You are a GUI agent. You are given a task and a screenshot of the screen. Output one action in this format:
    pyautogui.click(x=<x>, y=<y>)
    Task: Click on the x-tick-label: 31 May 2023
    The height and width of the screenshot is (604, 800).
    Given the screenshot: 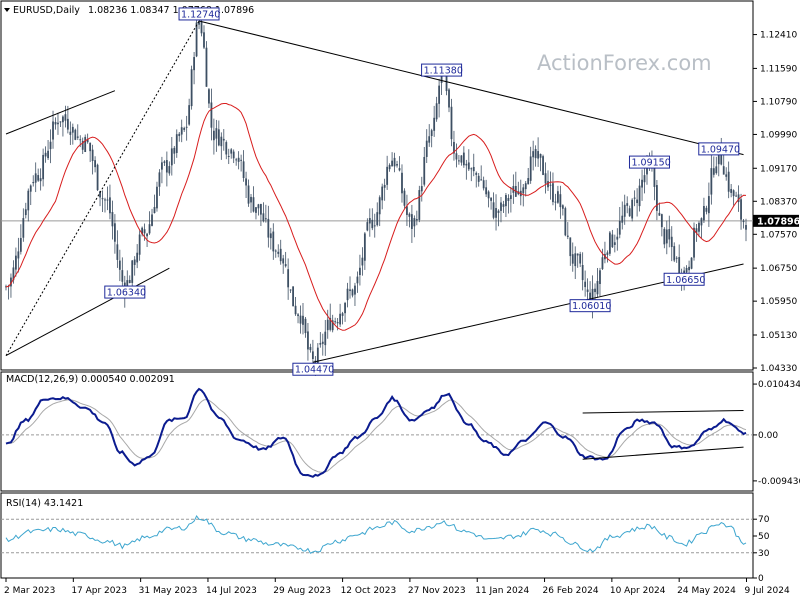 What is the action you would take?
    pyautogui.click(x=168, y=591)
    